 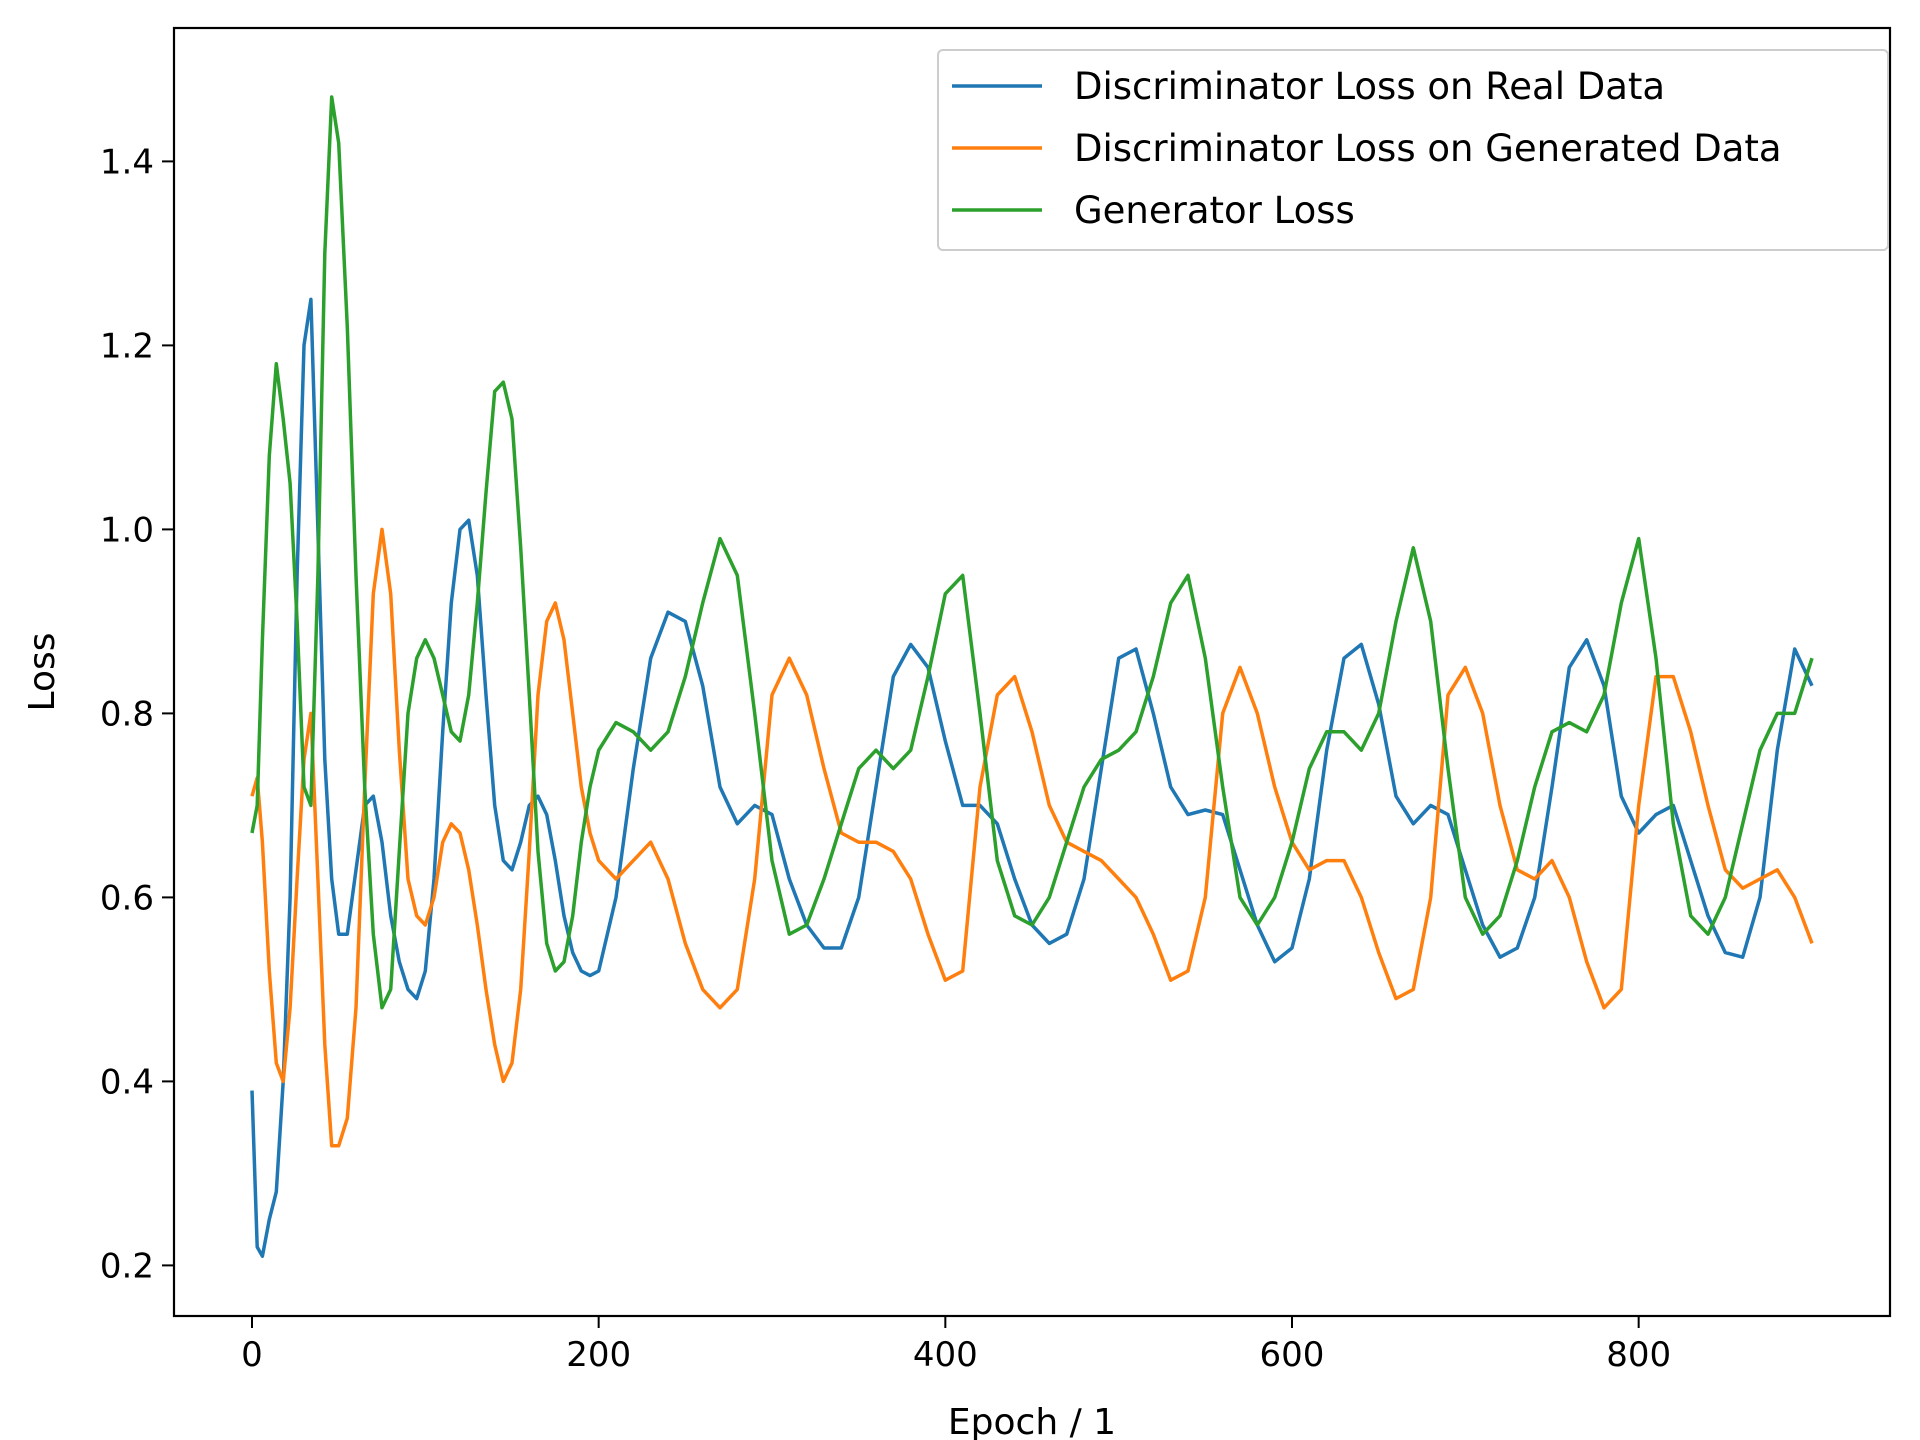 What do you see at coordinates (42, 672) in the screenshot?
I see `y-axis-label: Loss` at bounding box center [42, 672].